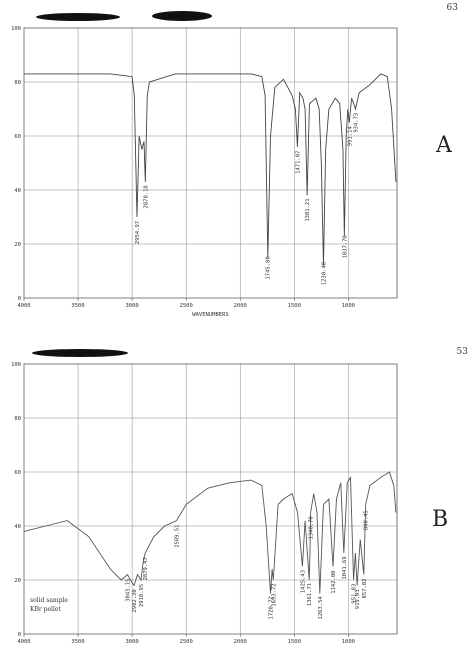 The width and height of the screenshot is (474, 652). I want to click on peak-label: 951.83, so click(355, 594).